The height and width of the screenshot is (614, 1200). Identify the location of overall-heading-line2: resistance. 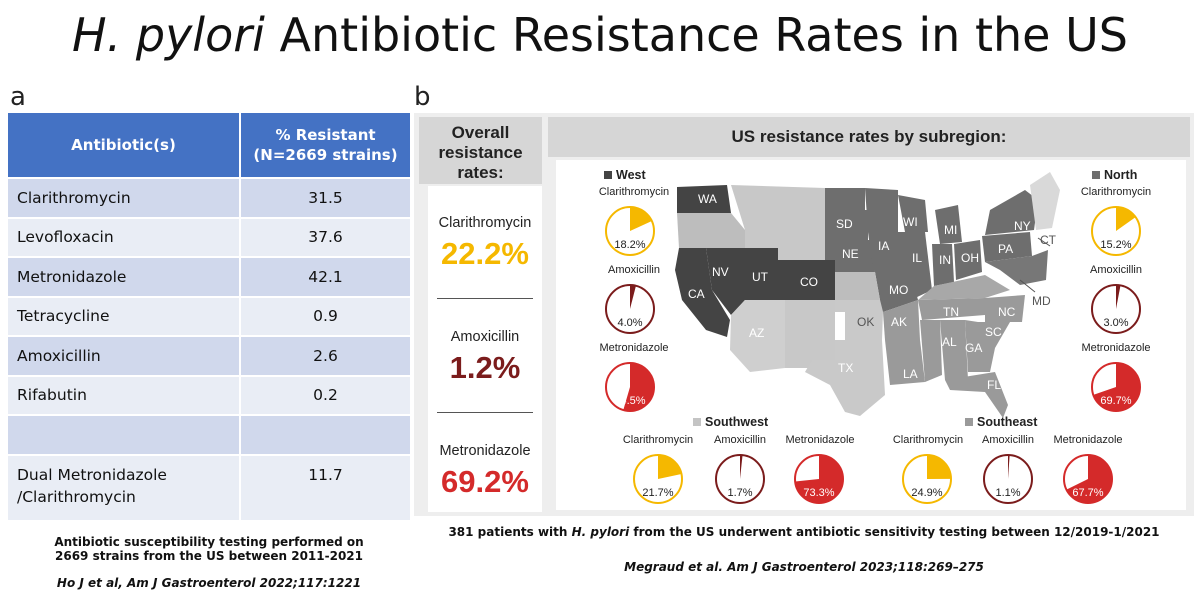
(480, 152).